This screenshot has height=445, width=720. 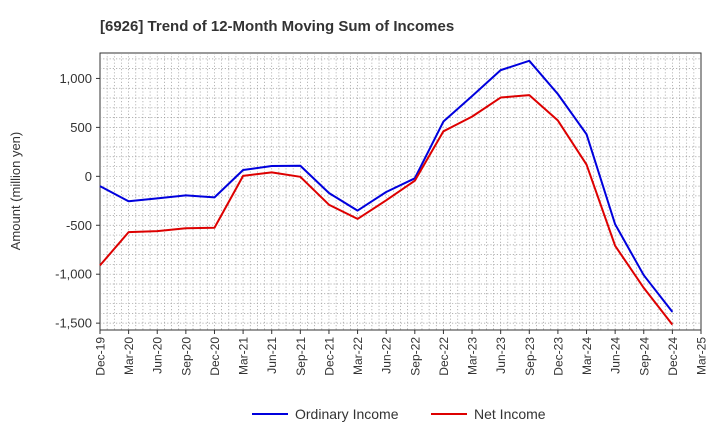 What do you see at coordinates (673, 356) in the screenshot?
I see `x-tick-label: Dec-24` at bounding box center [673, 356].